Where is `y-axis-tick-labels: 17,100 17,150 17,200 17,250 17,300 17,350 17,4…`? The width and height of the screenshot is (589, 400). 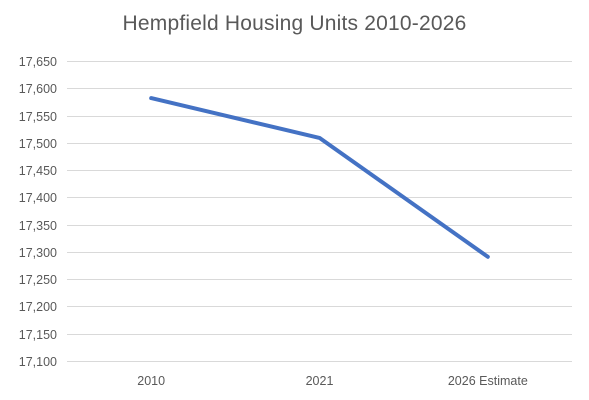
y-axis-tick-labels: 17,100 17,150 17,200 17,250 17,300 17,350 17,4… is located at coordinates (38, 212).